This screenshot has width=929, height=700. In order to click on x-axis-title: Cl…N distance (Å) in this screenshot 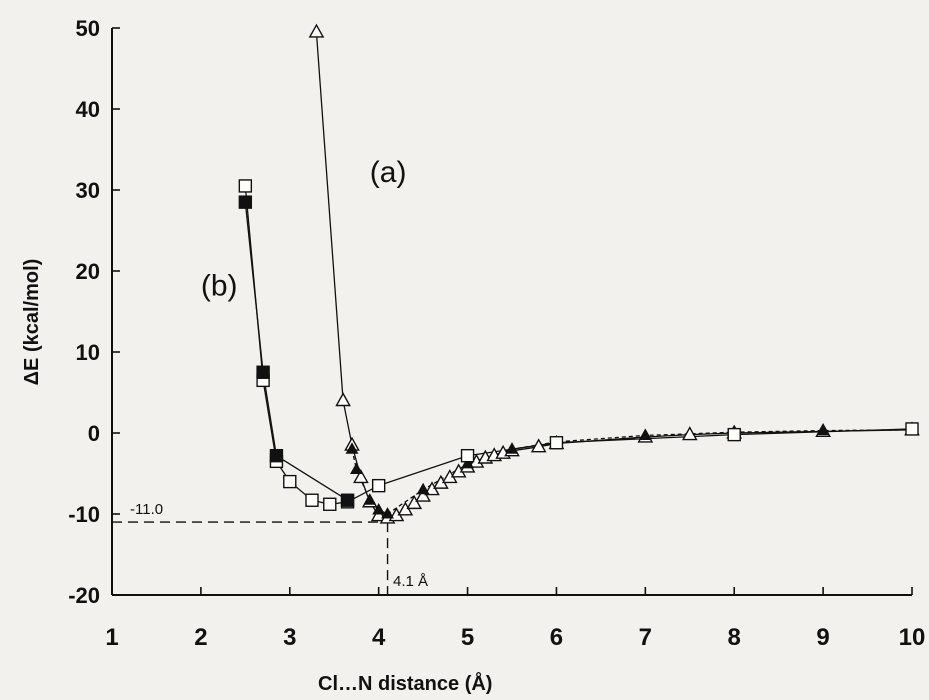, I will do `click(405, 683)`.